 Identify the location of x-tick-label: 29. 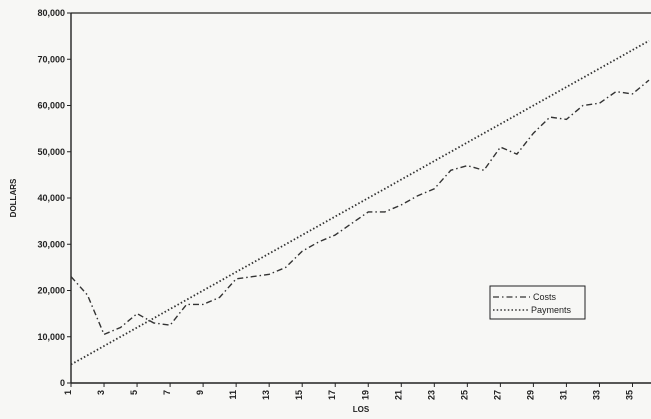
(530, 395).